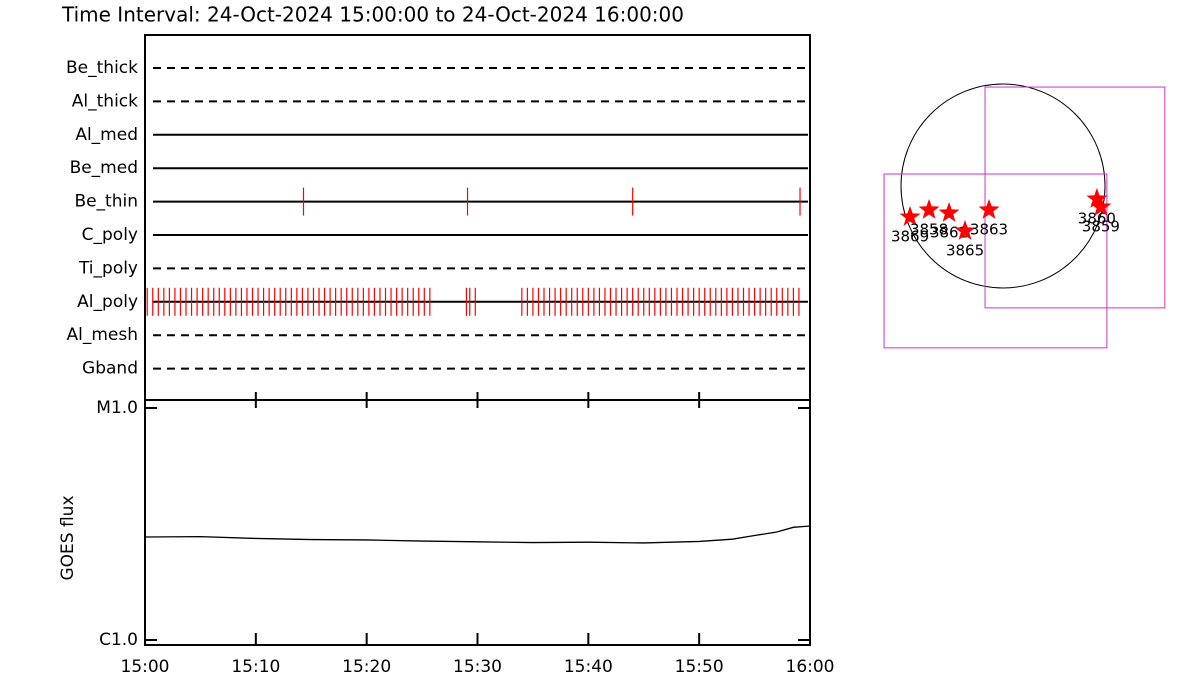 This screenshot has width=1200, height=700. What do you see at coordinates (699, 667) in the screenshot?
I see `x-tick-label: 15:50` at bounding box center [699, 667].